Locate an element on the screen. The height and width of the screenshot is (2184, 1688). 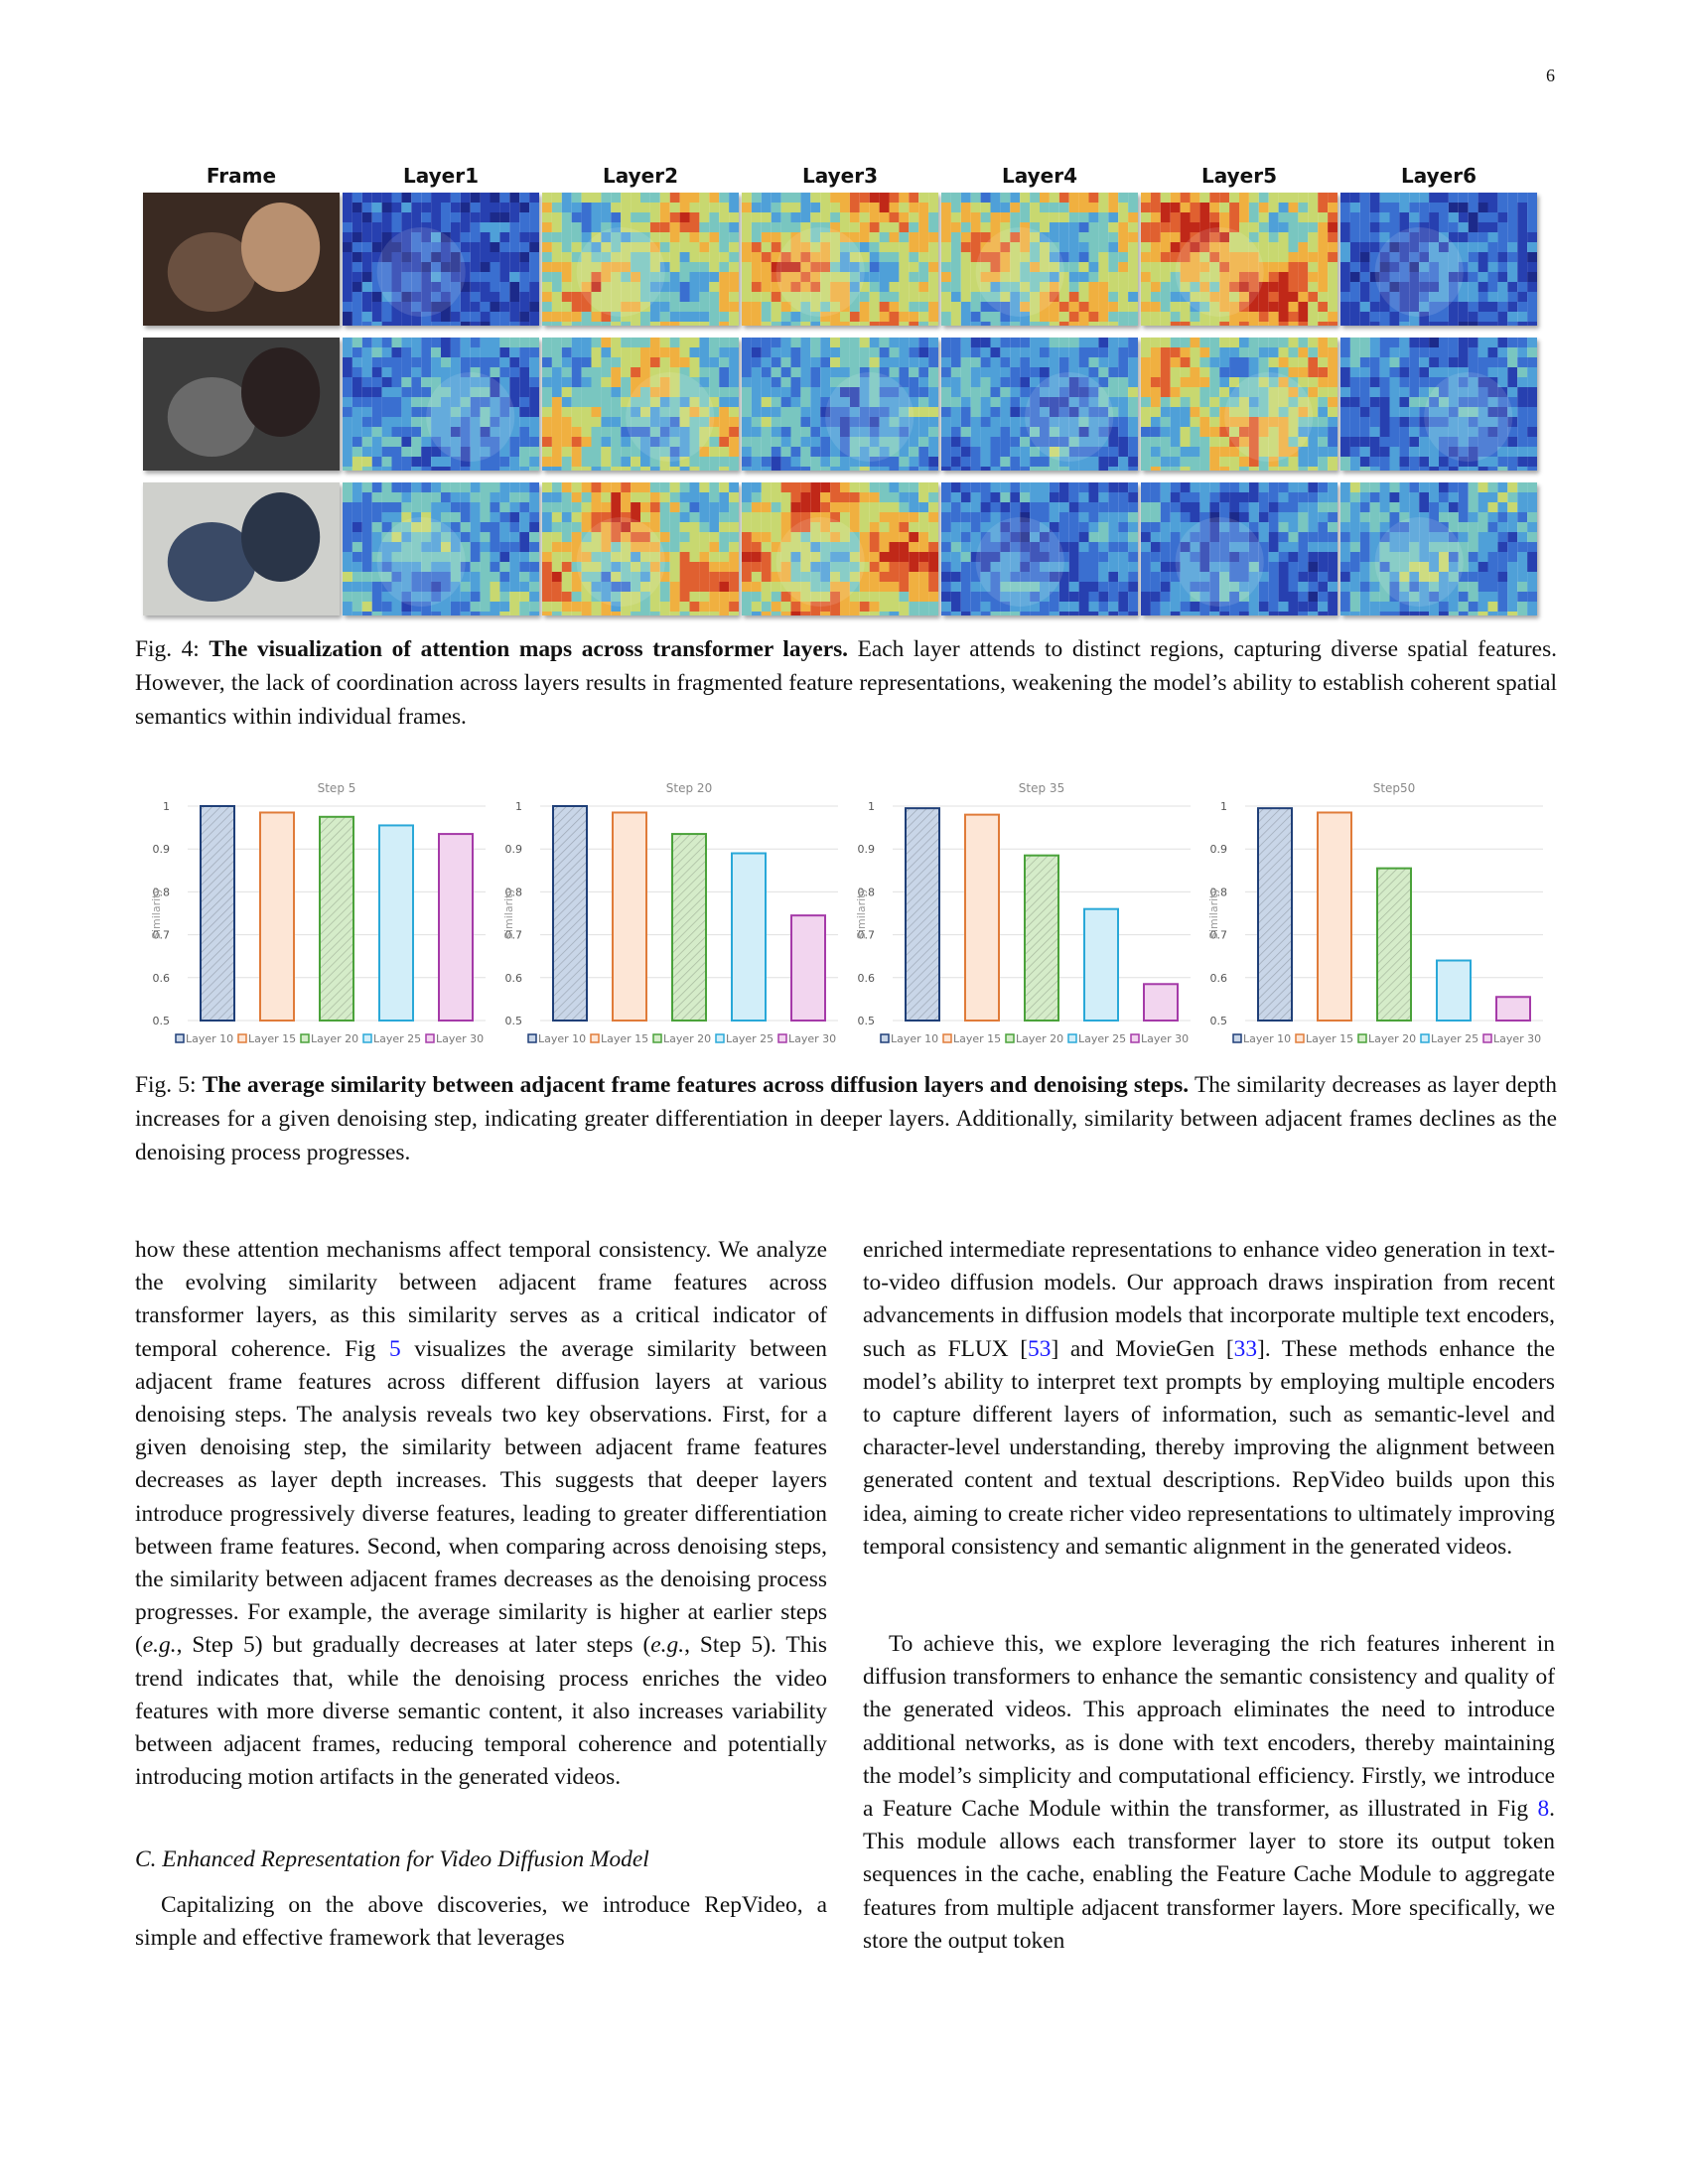
chart-title: Step 5 is located at coordinates (337, 788).